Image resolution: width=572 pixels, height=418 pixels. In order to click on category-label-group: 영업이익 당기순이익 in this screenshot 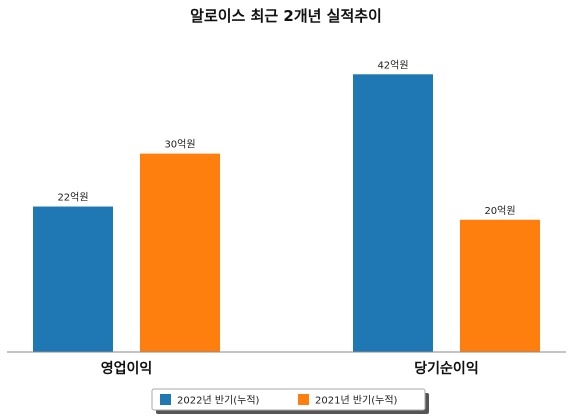, I will do `click(290, 368)`.